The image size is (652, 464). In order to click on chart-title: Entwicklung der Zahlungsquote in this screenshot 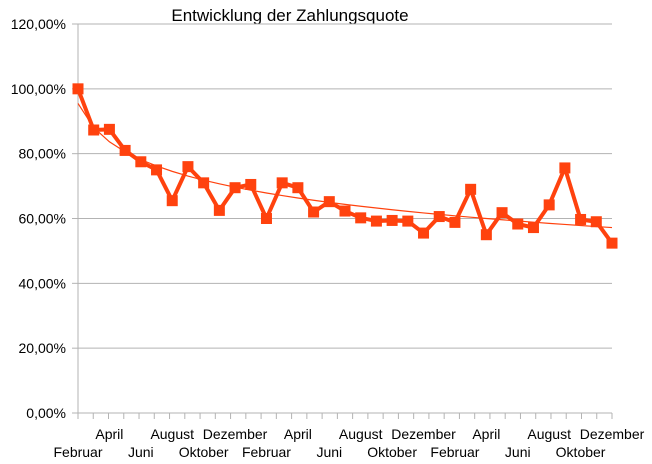, I will do `click(289, 15)`.